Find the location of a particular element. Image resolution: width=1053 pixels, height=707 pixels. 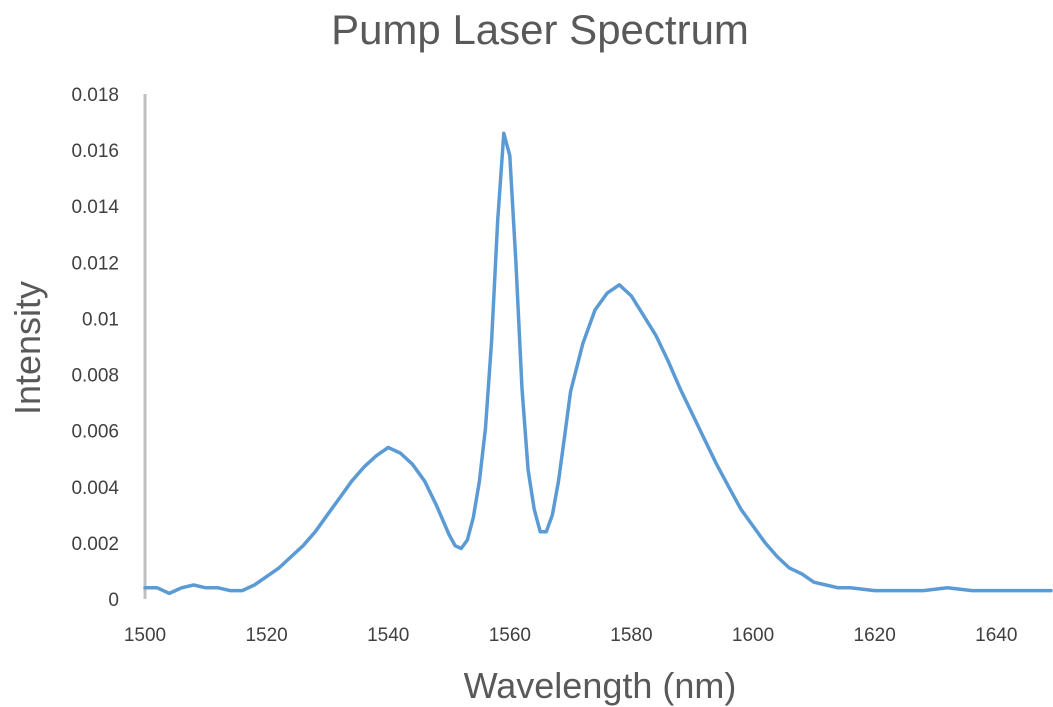

y-tick-label: 0.01 is located at coordinates (100, 319).